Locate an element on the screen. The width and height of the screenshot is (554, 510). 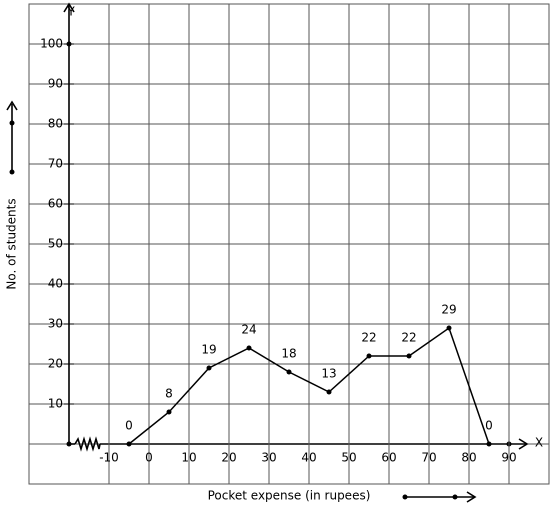
x-tick-label: 70 is located at coordinates (428, 458).